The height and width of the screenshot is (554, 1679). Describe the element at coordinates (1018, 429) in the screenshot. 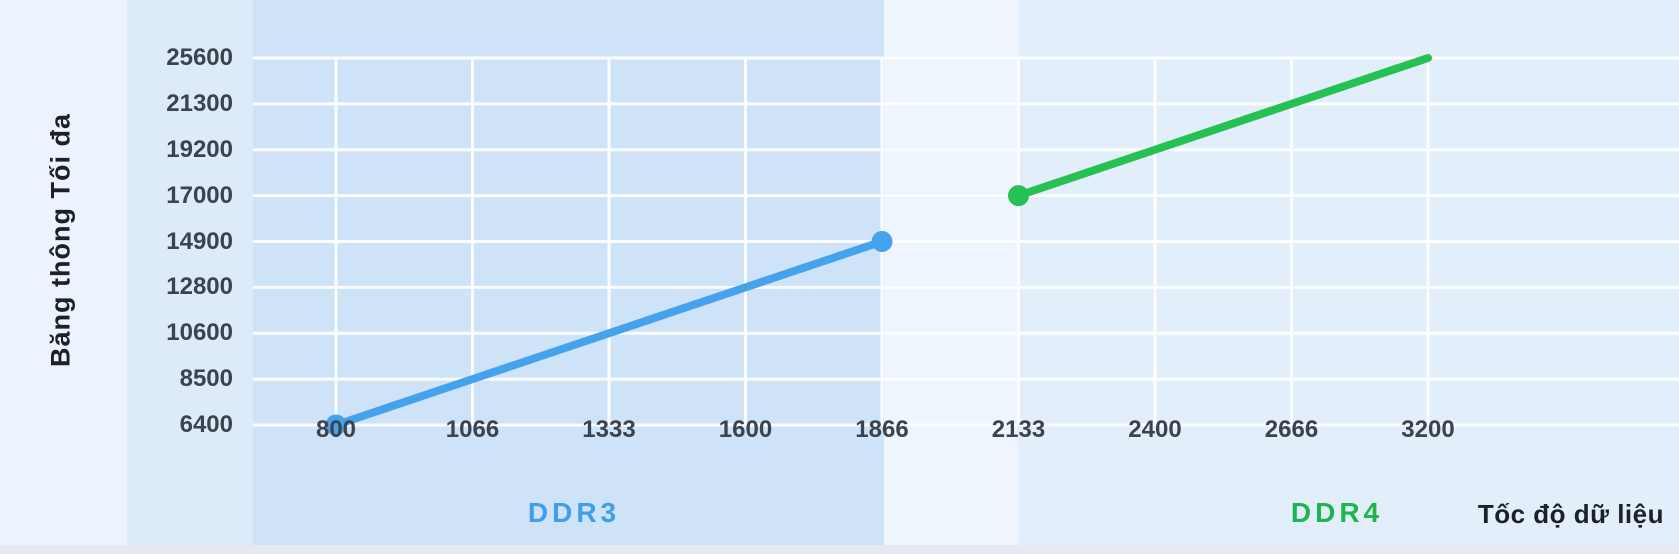

I see `x-tick-label: 2133` at that location.